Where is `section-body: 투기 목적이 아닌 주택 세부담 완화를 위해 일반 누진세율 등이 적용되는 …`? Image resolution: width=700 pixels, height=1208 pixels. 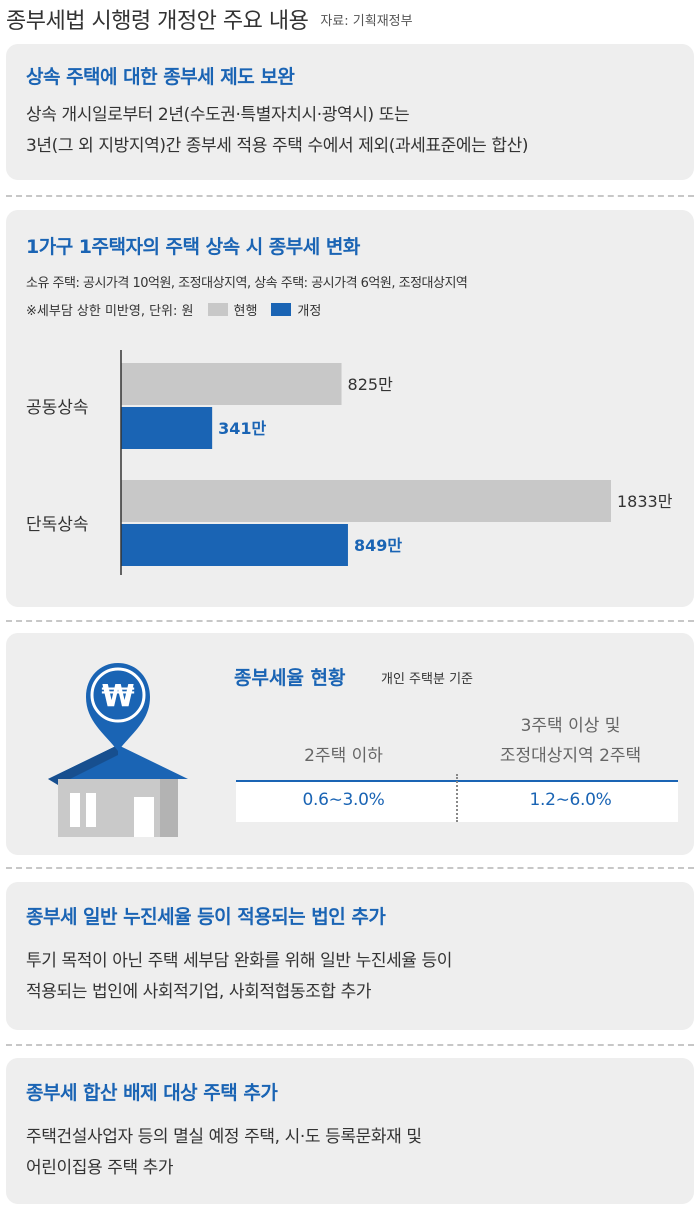
section-body: 투기 목적이 아닌 주택 세부담 완화를 위해 일반 누진세율 등이 적용되는 … is located at coordinates (239, 977).